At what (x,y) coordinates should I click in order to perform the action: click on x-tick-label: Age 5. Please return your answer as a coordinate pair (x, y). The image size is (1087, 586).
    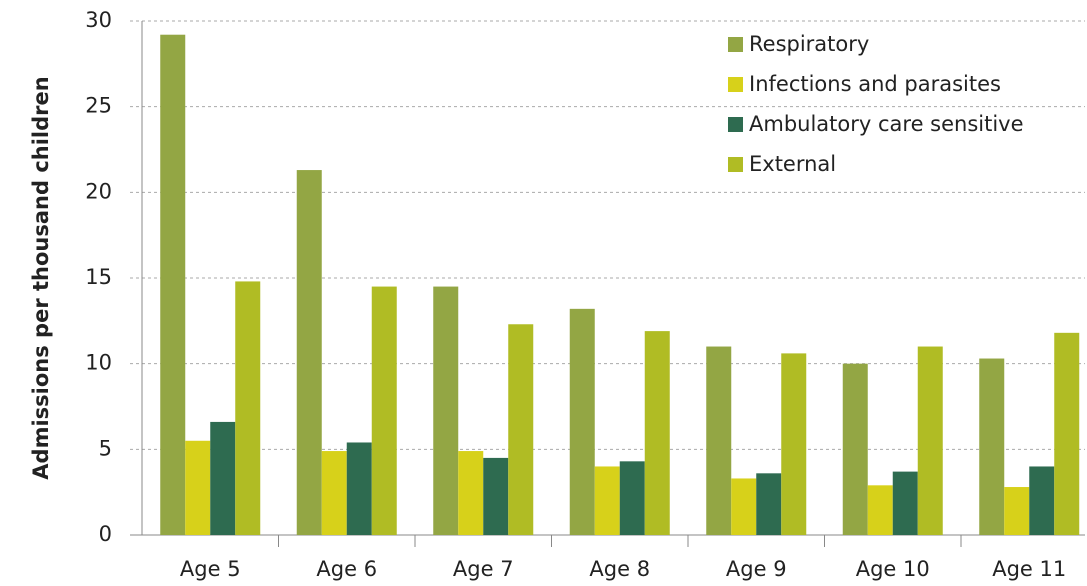
    Looking at the image, I should click on (210, 569).